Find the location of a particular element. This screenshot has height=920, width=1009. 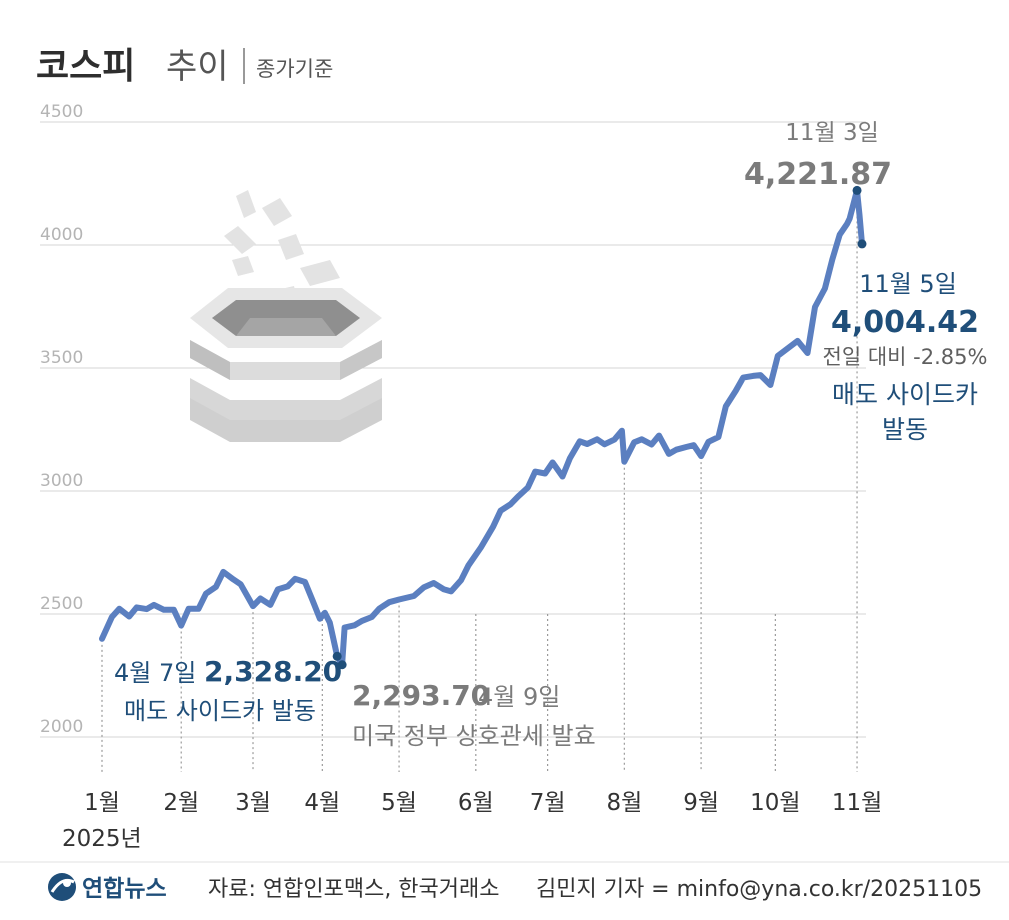

y-tick-label: 2000 is located at coordinates (61, 727).